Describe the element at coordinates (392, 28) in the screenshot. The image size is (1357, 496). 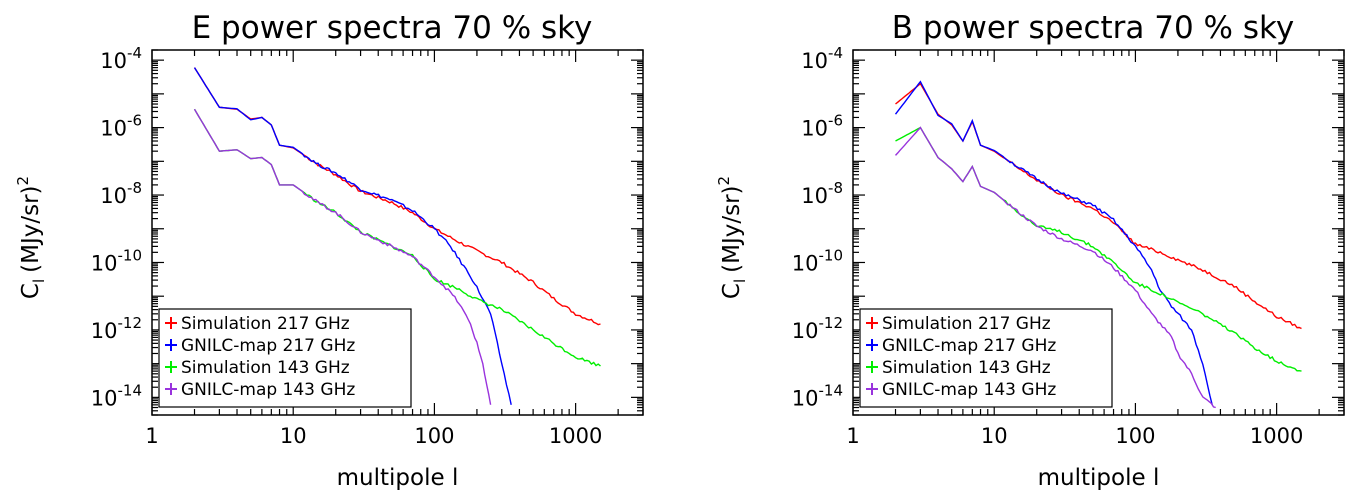
I see `chart-title: E power spectra 70 % sky` at that location.